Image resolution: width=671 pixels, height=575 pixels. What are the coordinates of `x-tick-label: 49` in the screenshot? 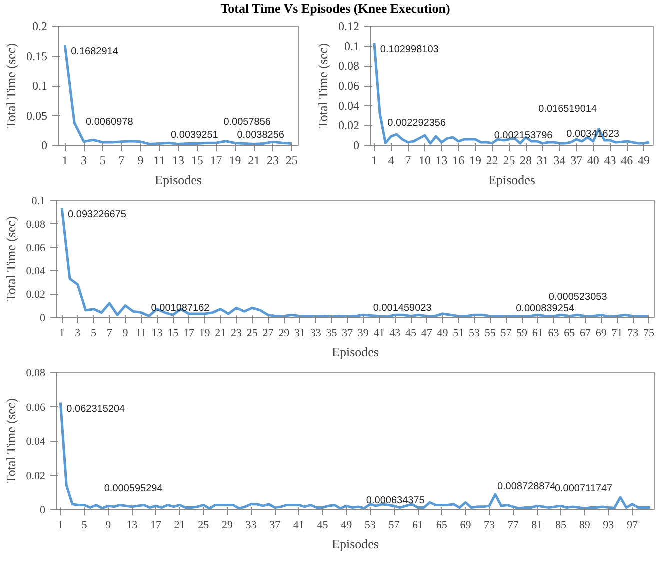 It's located at (347, 526).